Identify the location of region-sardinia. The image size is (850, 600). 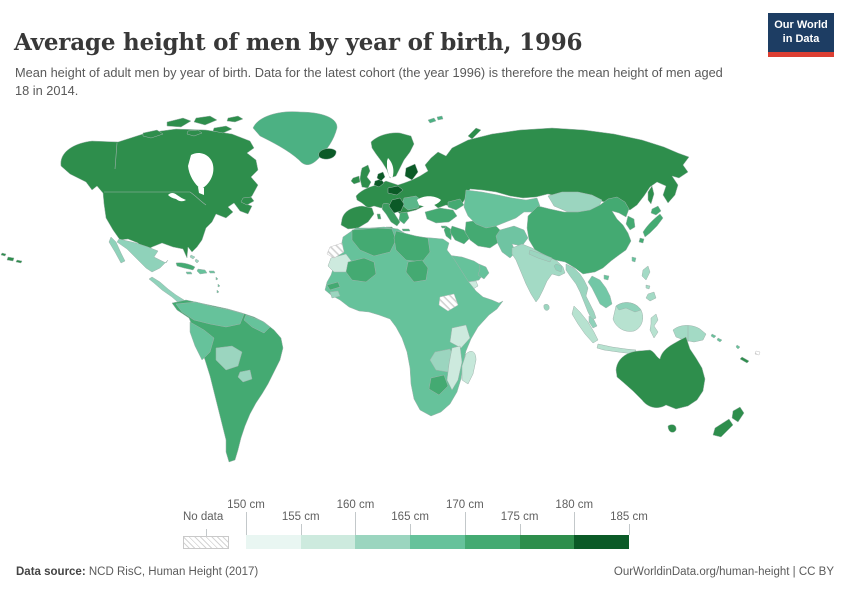
(379, 216).